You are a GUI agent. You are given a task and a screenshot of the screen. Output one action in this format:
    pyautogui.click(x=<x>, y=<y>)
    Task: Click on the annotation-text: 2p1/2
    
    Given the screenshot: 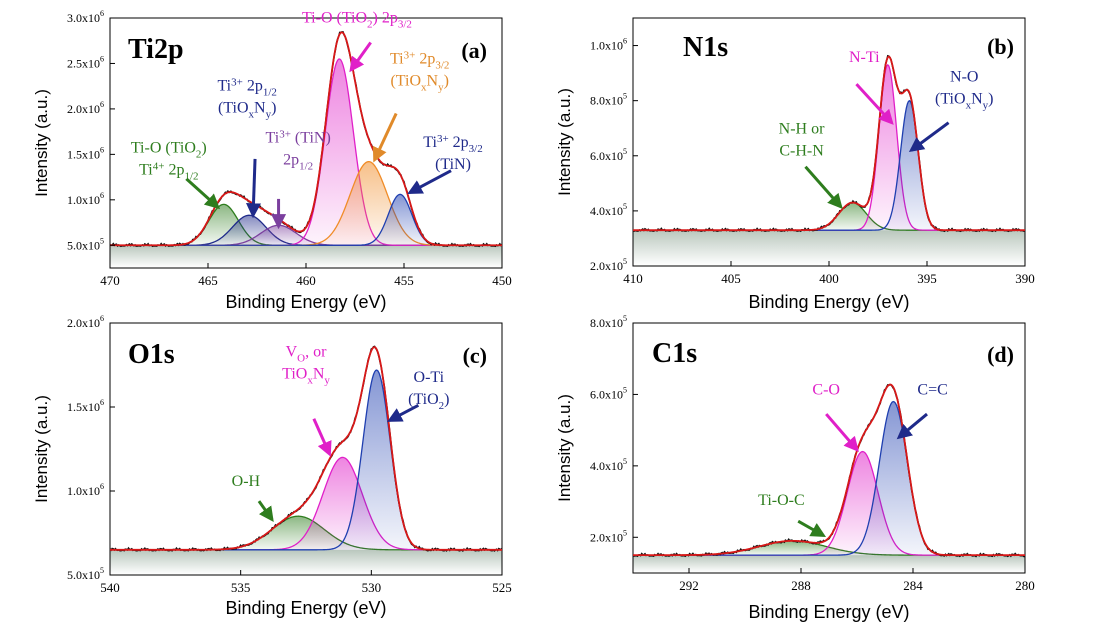 What is the action you would take?
    pyautogui.click(x=298, y=162)
    